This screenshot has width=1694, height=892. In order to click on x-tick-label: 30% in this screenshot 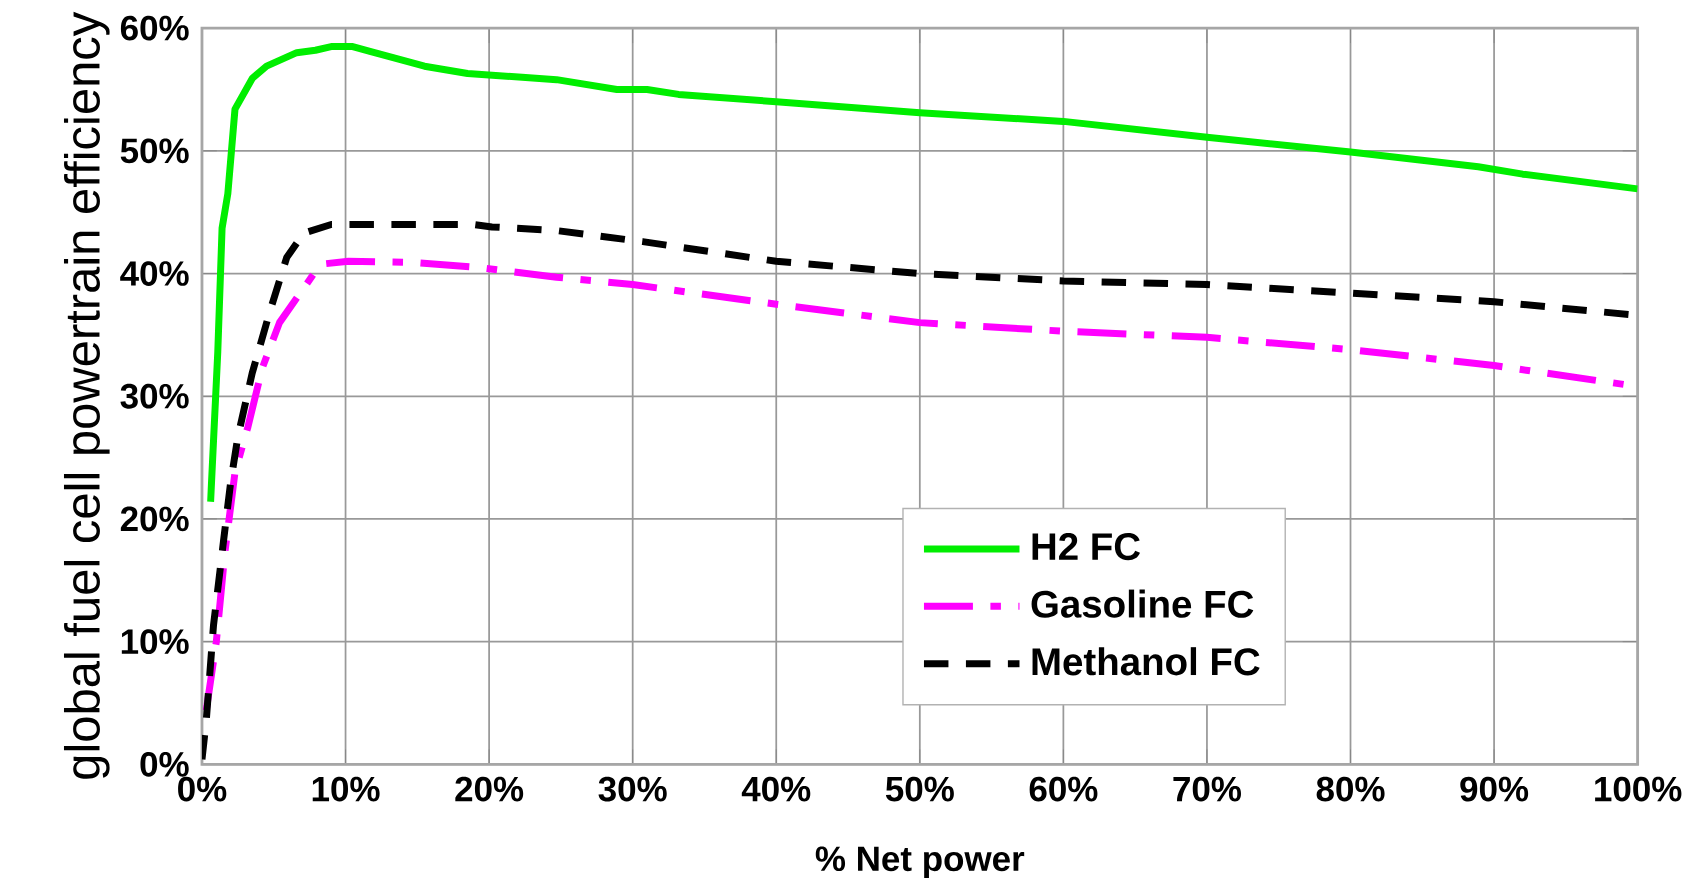, I will do `click(632, 789)`.